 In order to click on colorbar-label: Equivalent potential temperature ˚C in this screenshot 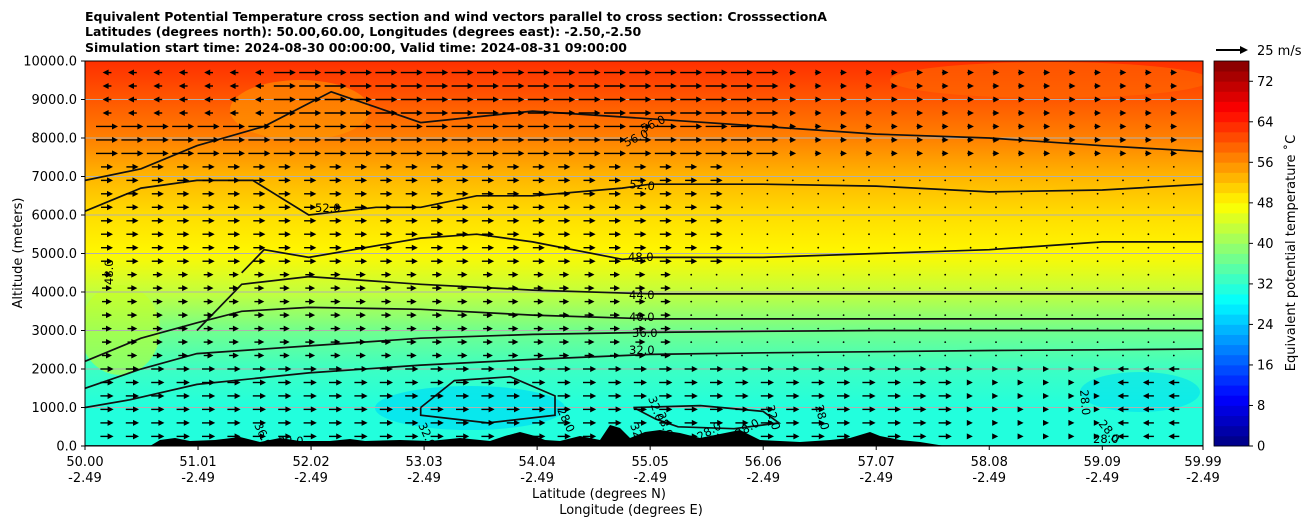, I will do `click(1291, 253)`.